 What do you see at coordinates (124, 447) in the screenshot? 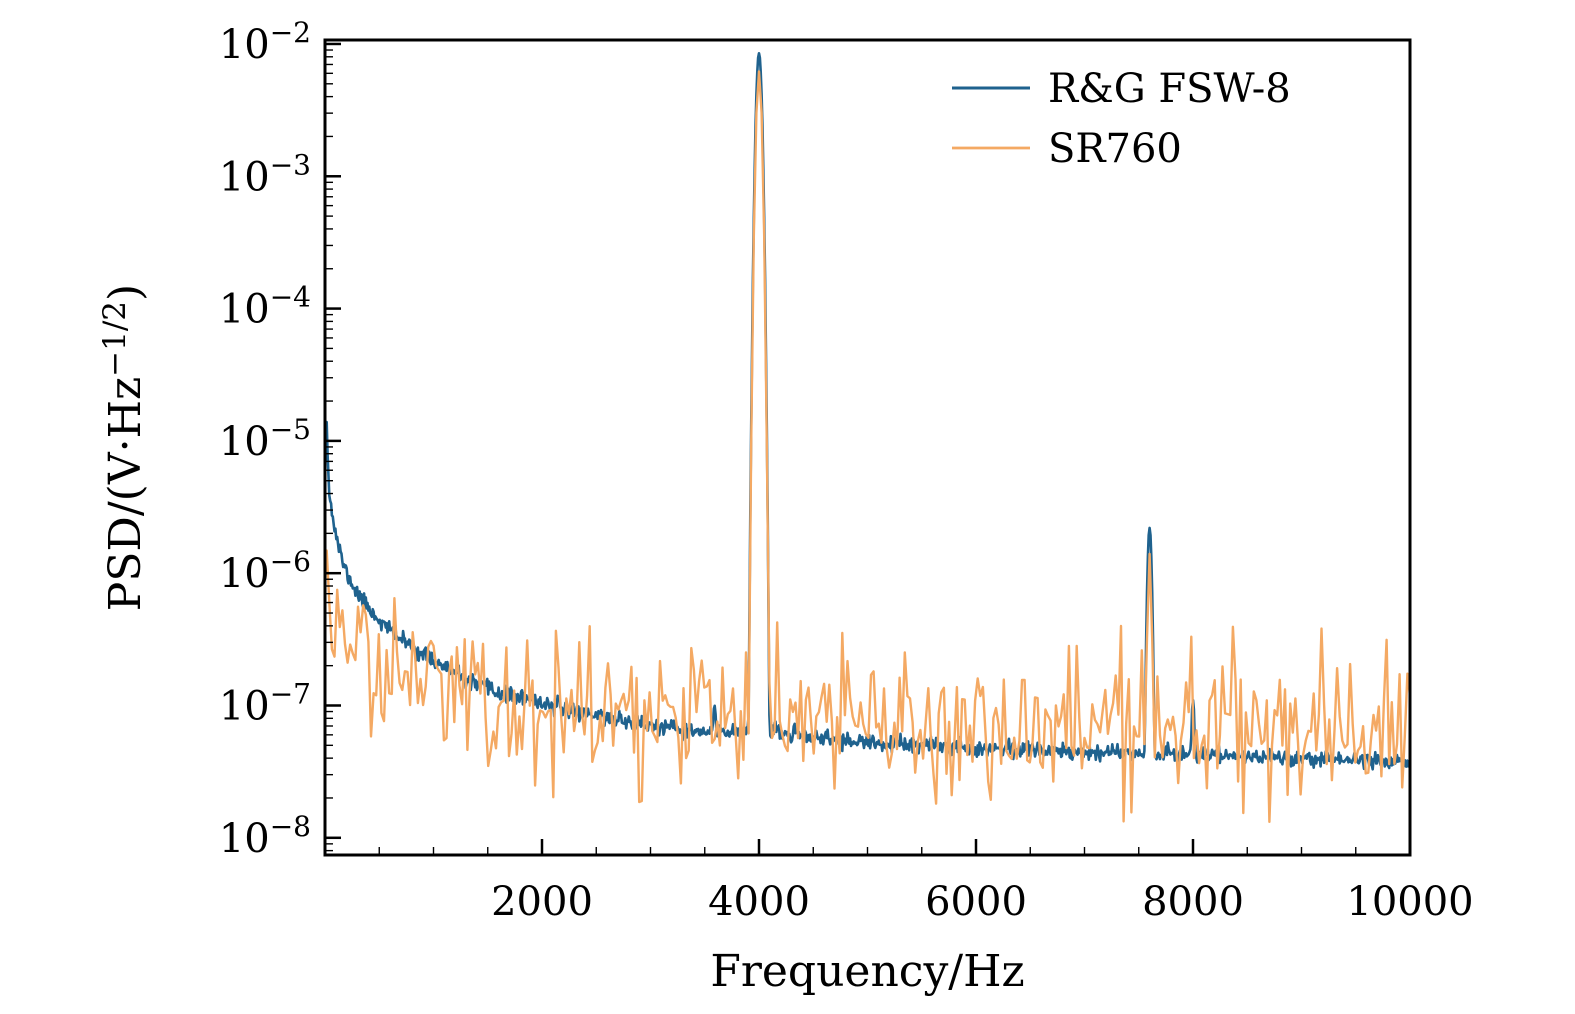
I see `y-axis-label: PSD/(V·Hz−1/2)` at bounding box center [124, 447].